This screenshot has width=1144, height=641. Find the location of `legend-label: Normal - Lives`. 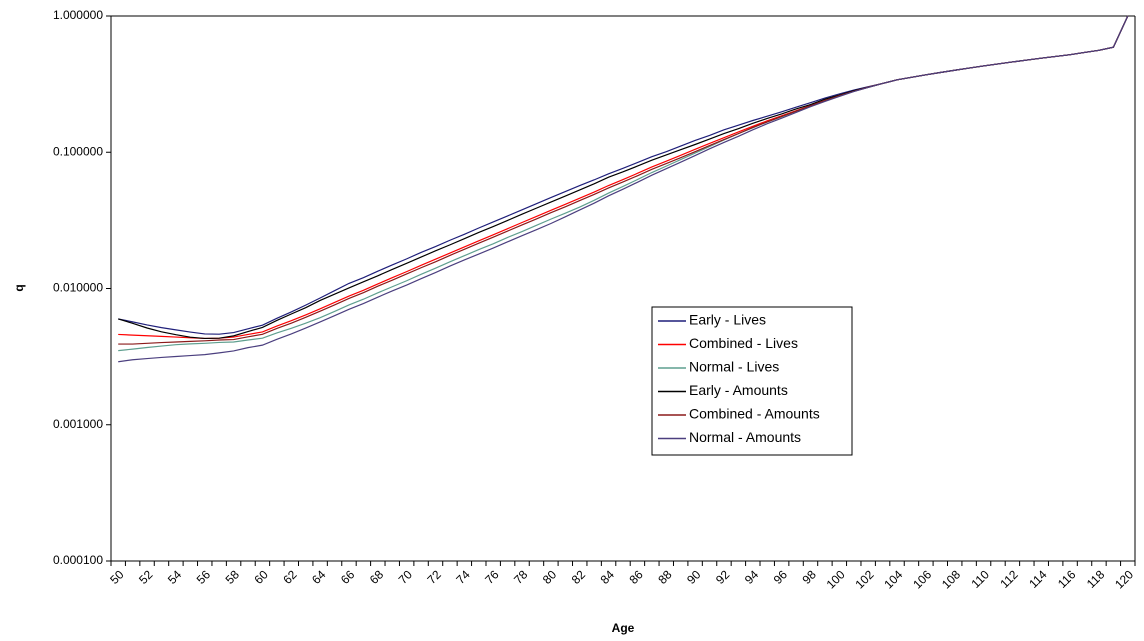

legend-label: Normal - Lives is located at coordinates (734, 367).